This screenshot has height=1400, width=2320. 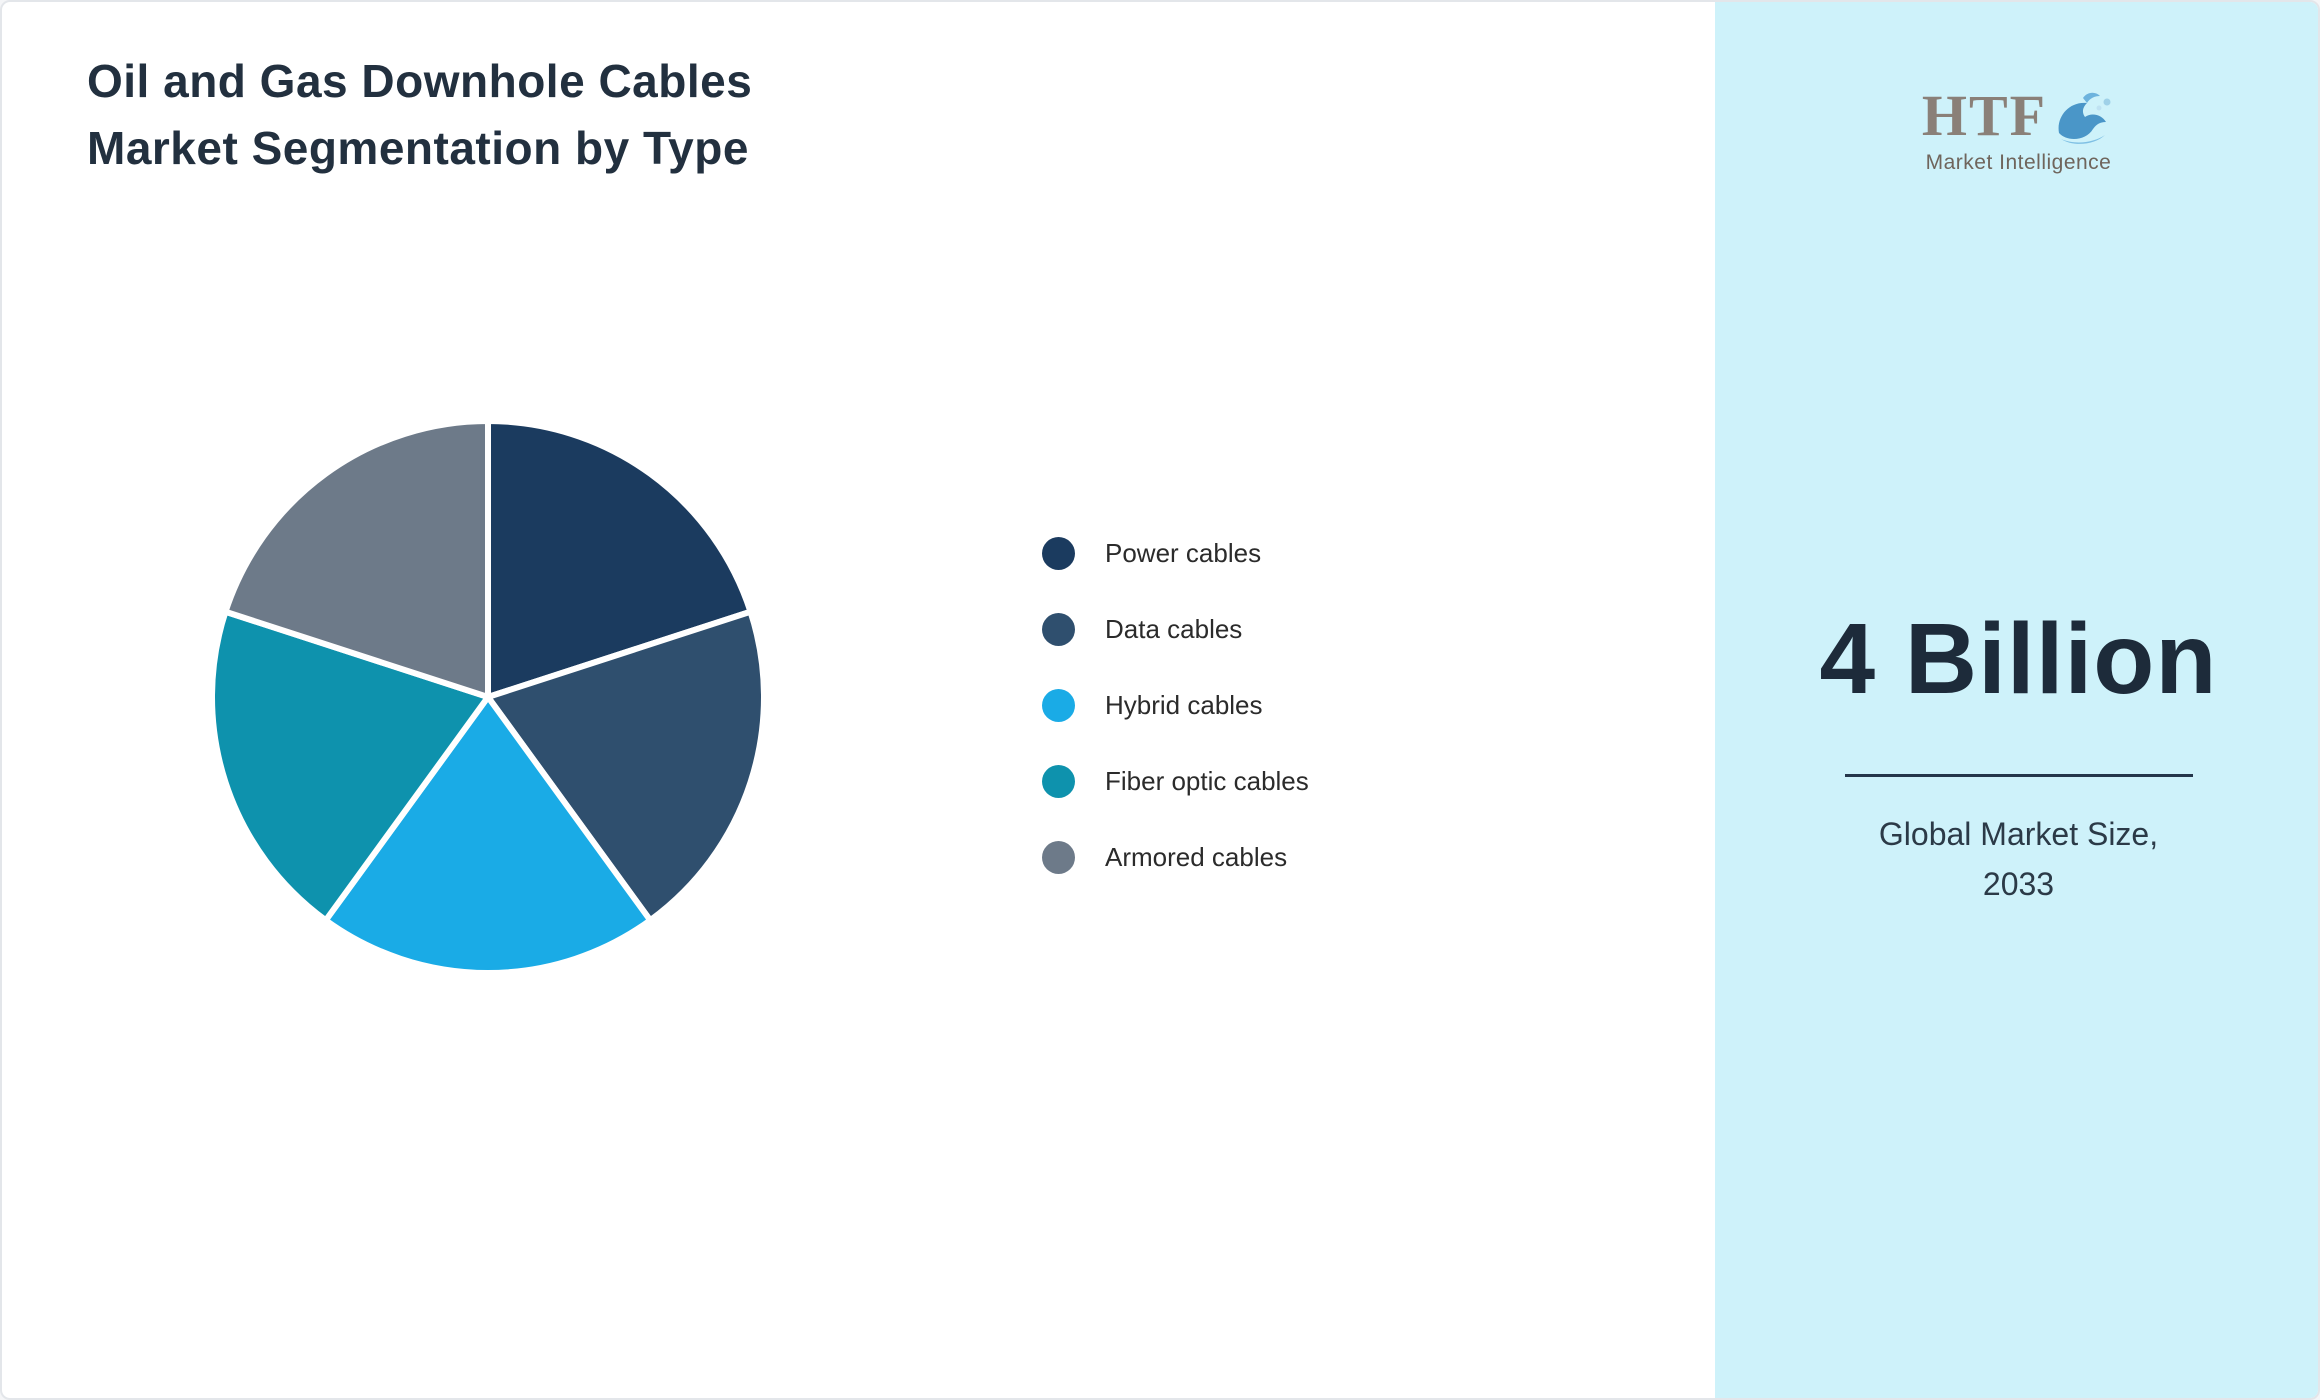 What do you see at coordinates (1184, 704) in the screenshot?
I see `legend-label: Hybrid cables` at bounding box center [1184, 704].